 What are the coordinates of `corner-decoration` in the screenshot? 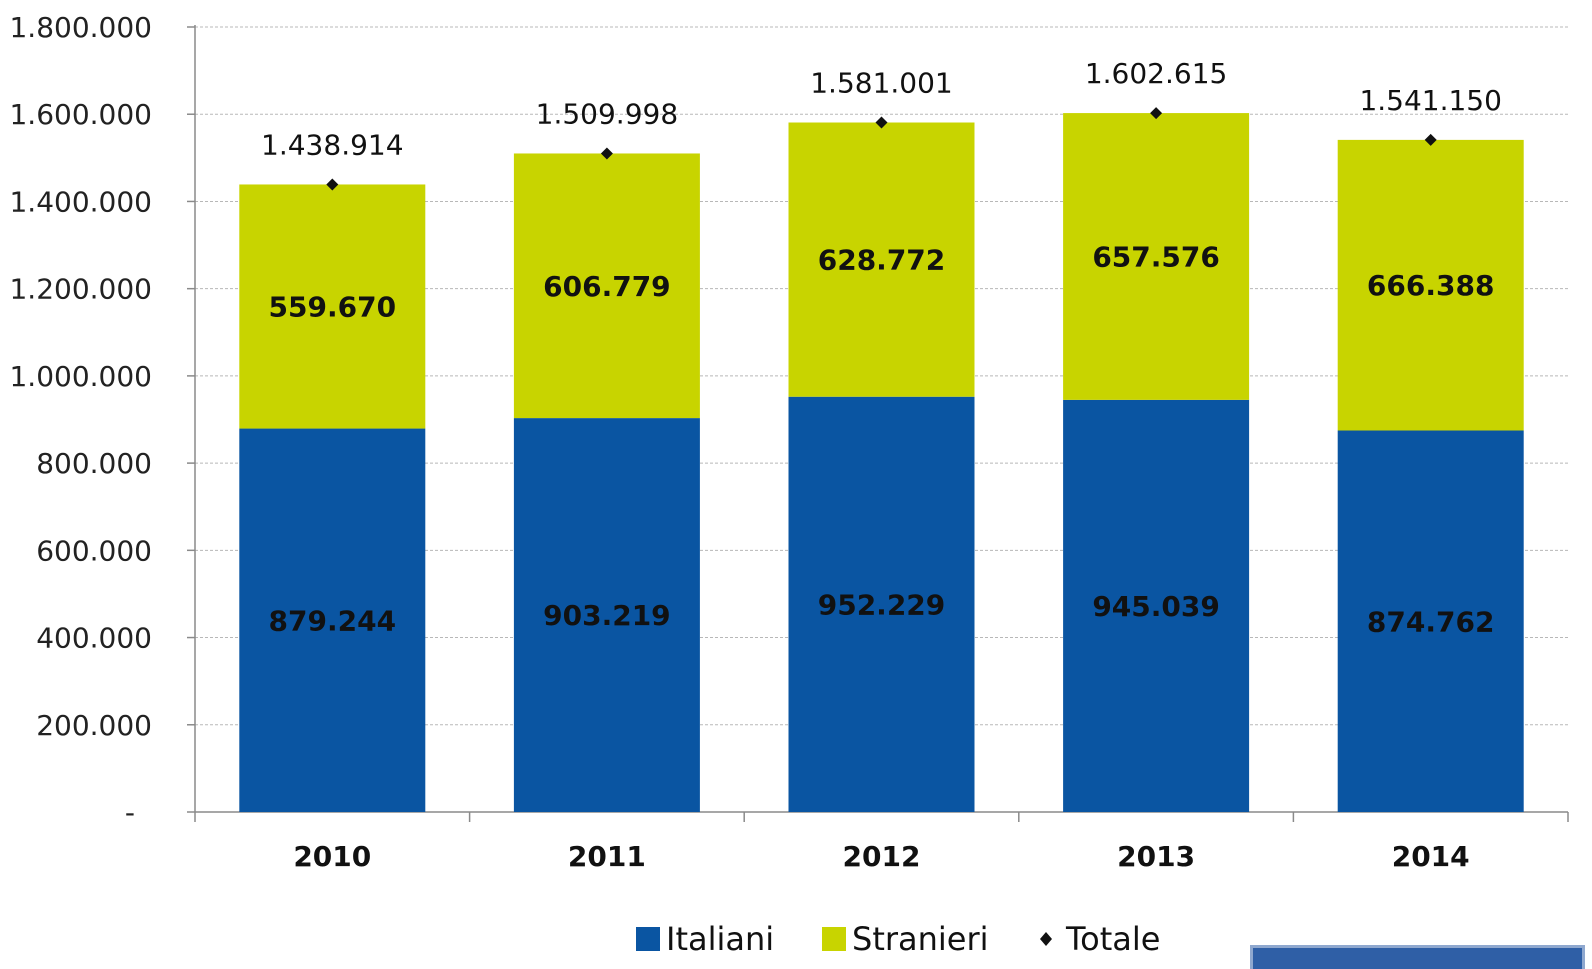 It's located at (1417, 957).